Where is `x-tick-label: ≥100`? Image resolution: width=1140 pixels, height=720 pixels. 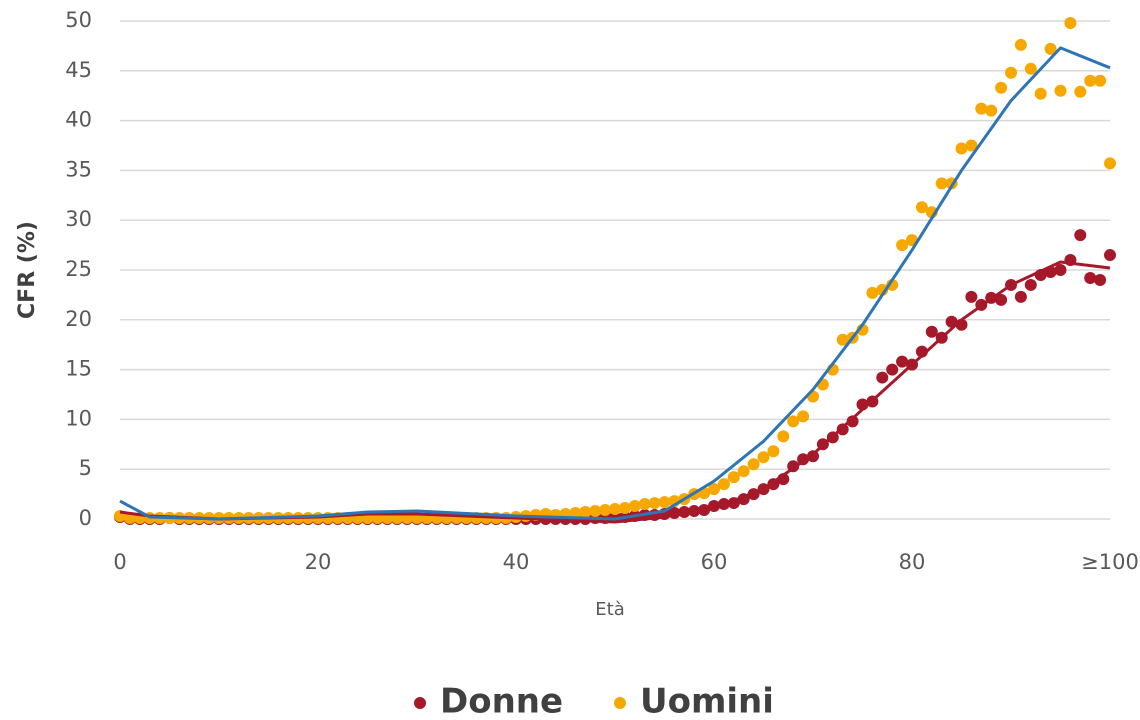 x-tick-label: ≥100 is located at coordinates (1110, 562).